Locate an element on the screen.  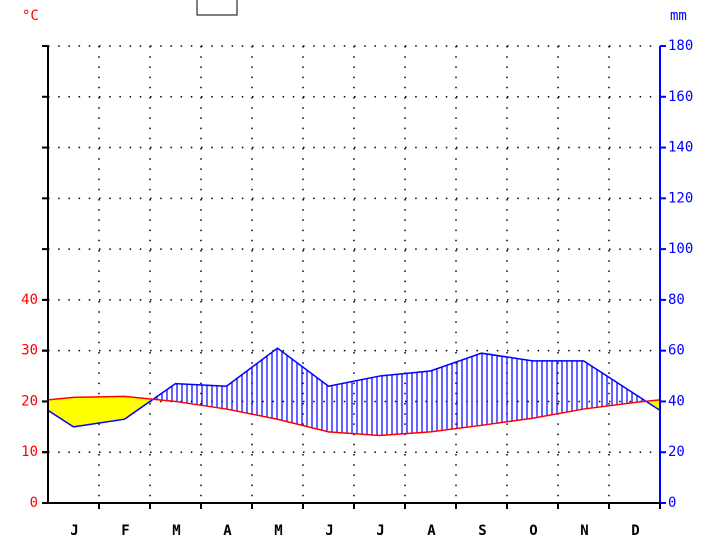
y2-tick-label: 60 is located at coordinates (676, 351).